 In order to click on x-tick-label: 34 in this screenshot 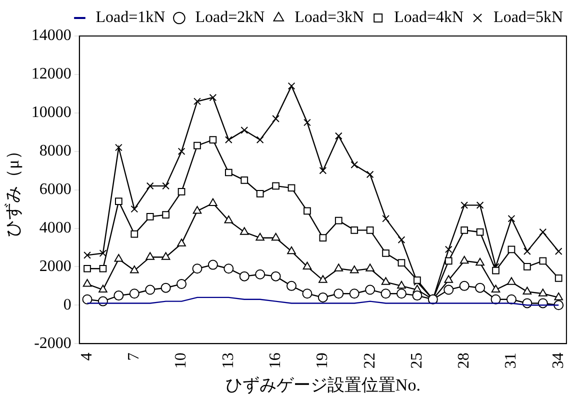, I will do `click(558, 360)`.